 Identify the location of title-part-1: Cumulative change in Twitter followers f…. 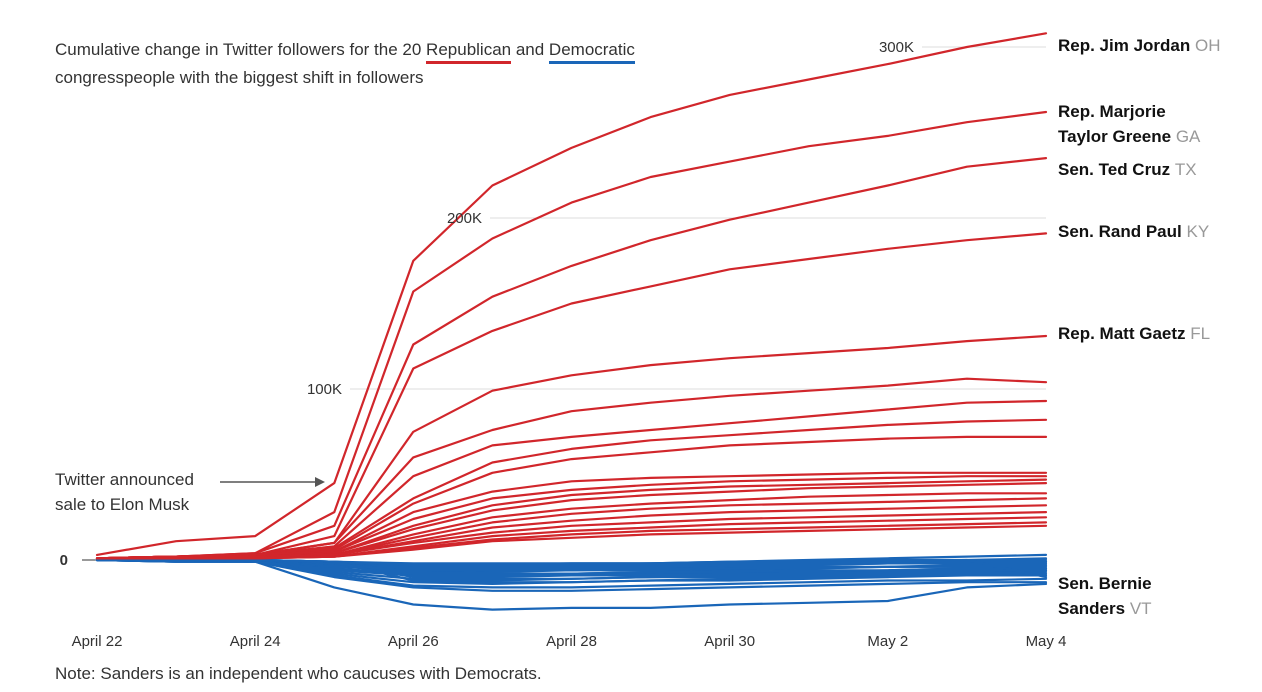
(241, 49).